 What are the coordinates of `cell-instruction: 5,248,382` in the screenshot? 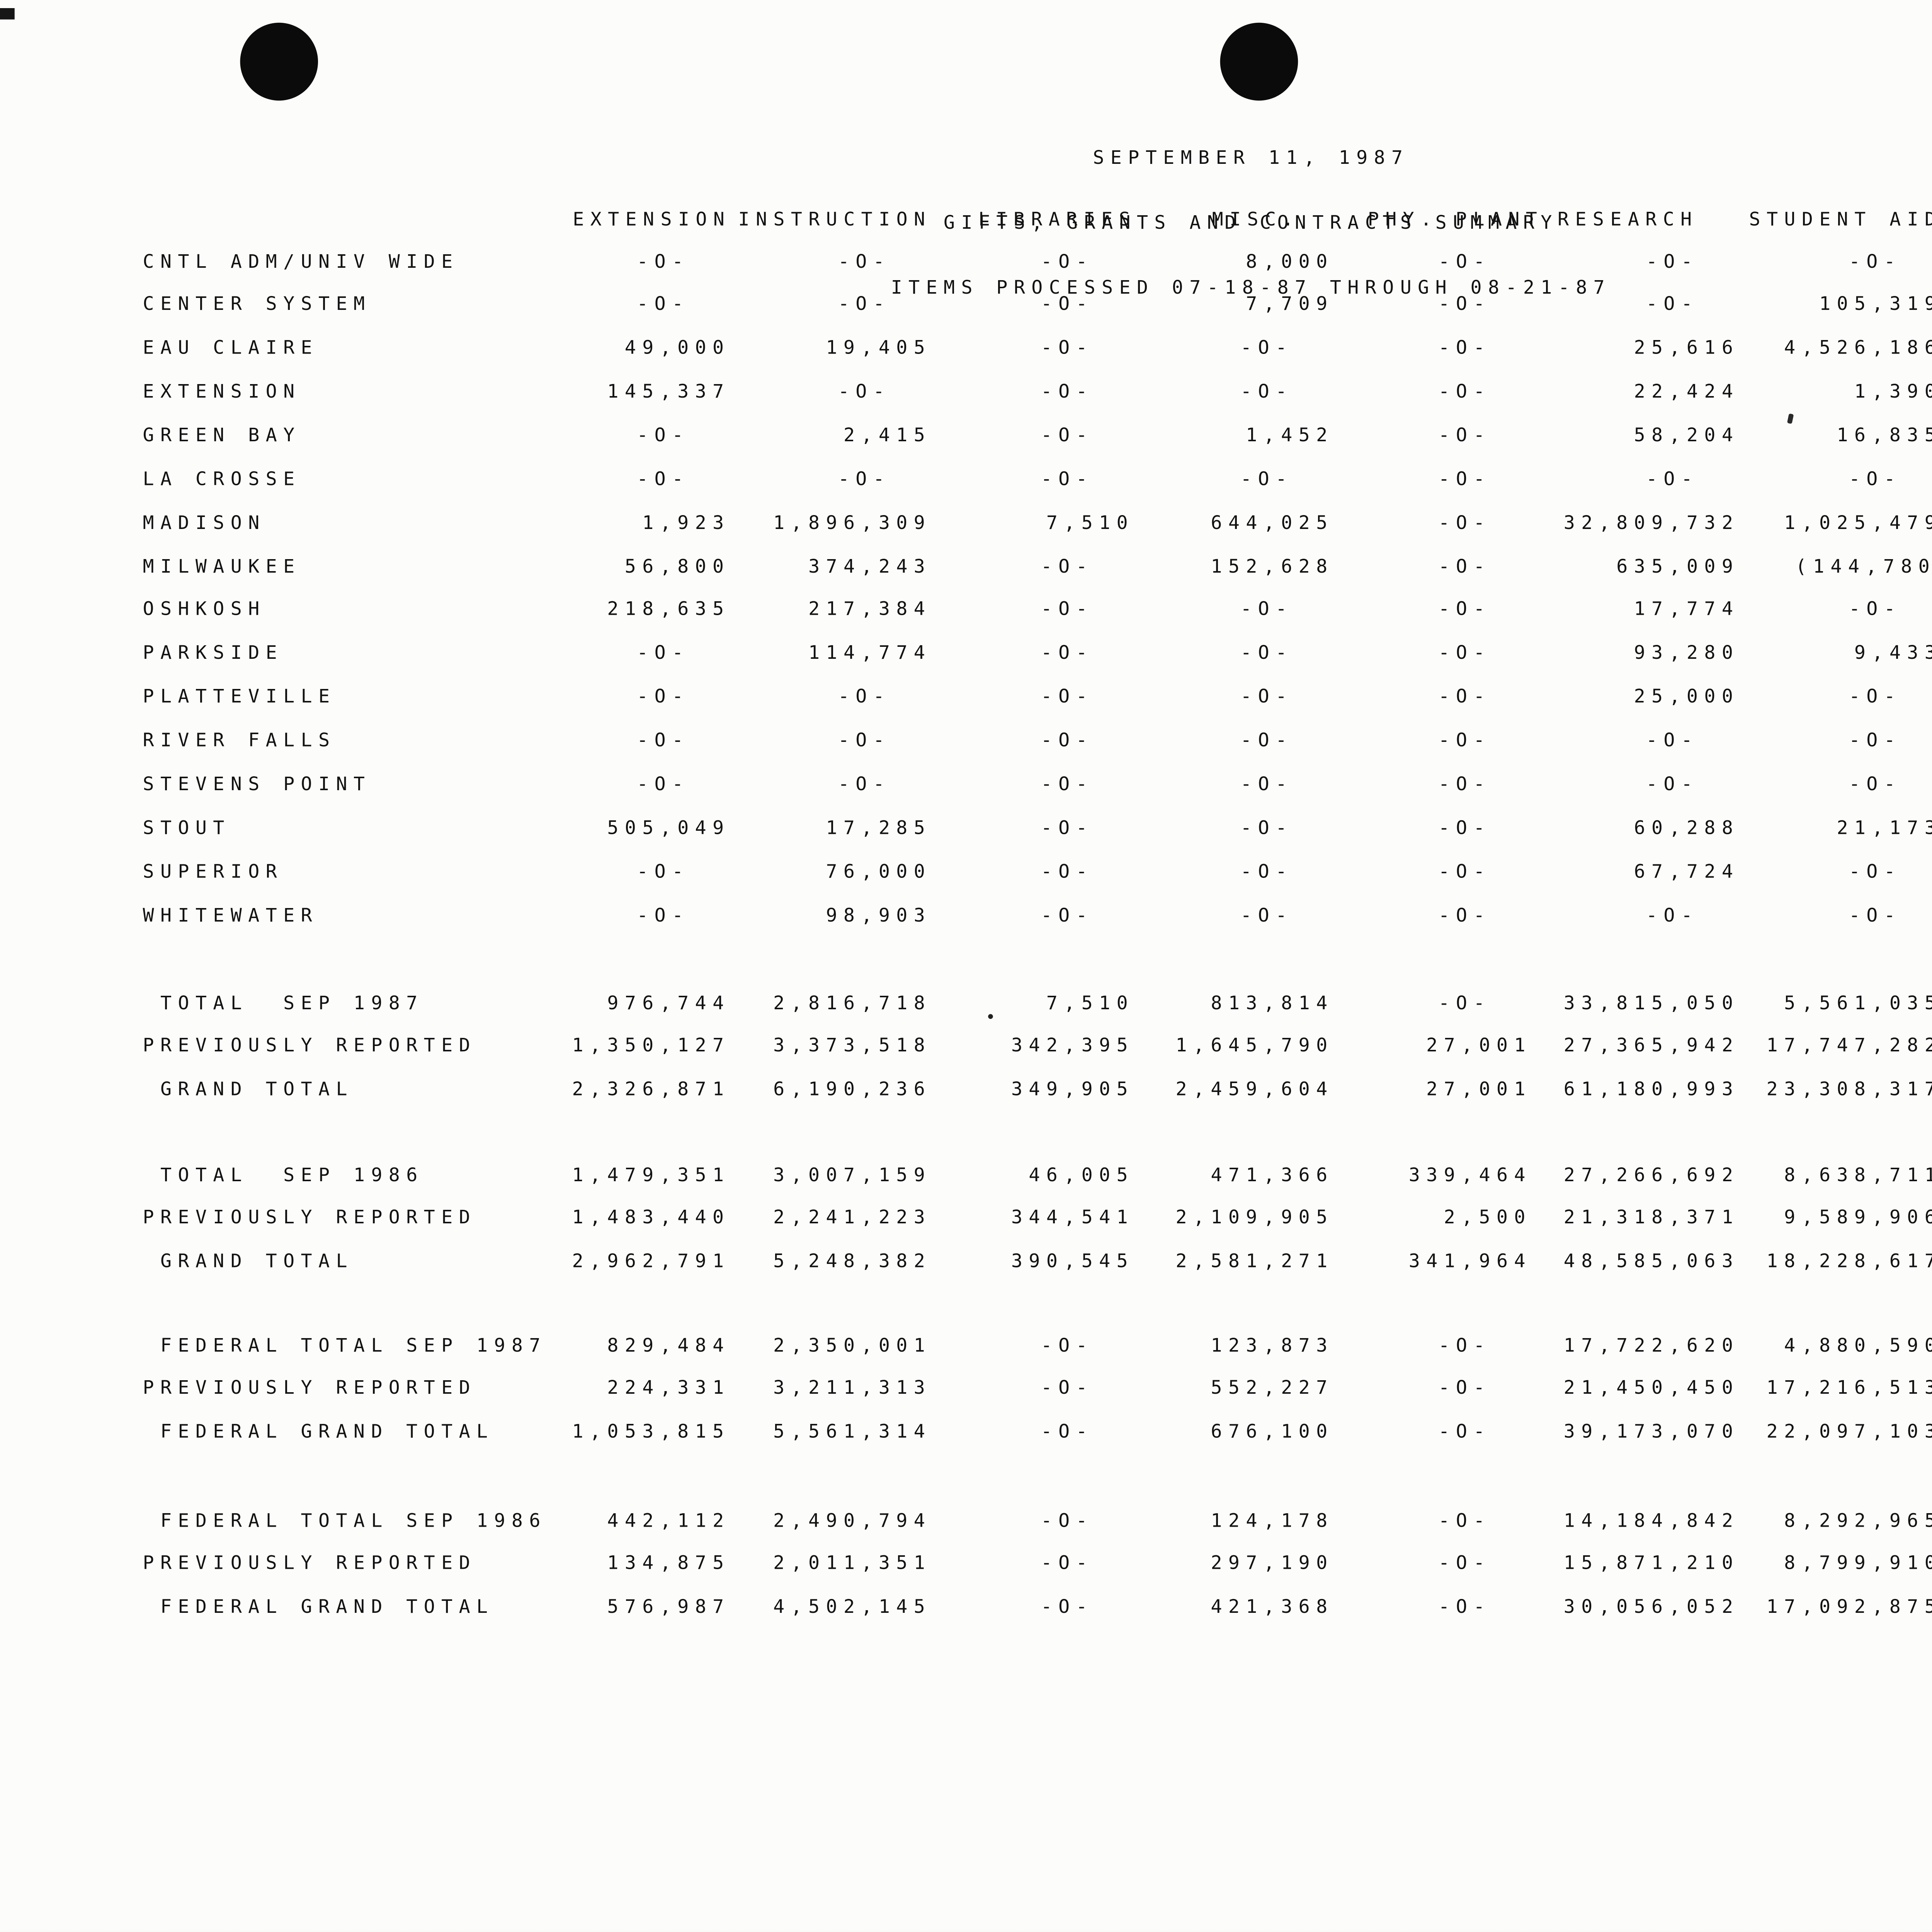 It's located at (852, 1260).